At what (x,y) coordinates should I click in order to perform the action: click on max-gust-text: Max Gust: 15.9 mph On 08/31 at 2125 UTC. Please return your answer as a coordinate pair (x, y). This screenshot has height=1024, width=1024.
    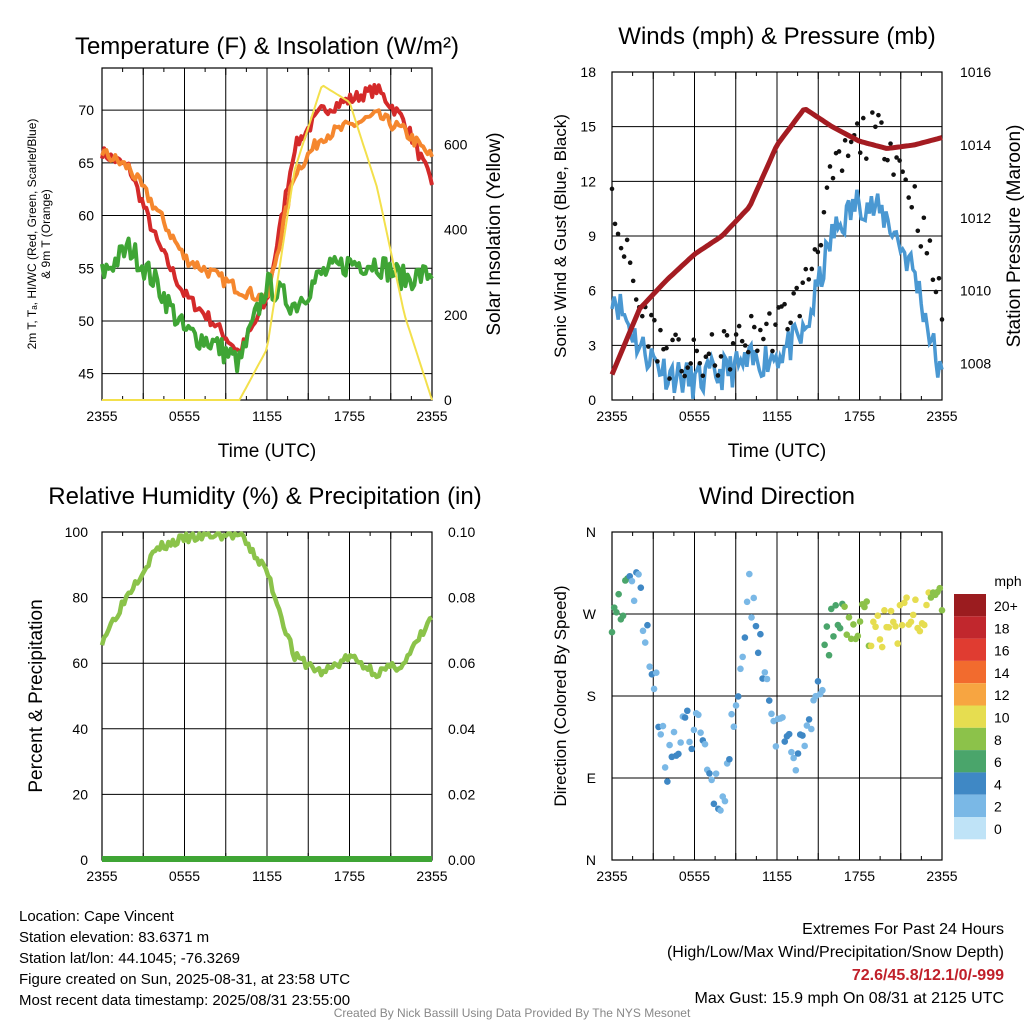
    Looking at the image, I should click on (849, 998).